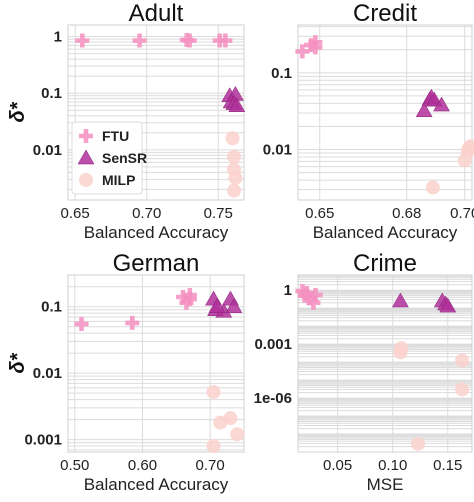 The image size is (474, 502). What do you see at coordinates (385, 13) in the screenshot?
I see `panel-title: Credit` at bounding box center [385, 13].